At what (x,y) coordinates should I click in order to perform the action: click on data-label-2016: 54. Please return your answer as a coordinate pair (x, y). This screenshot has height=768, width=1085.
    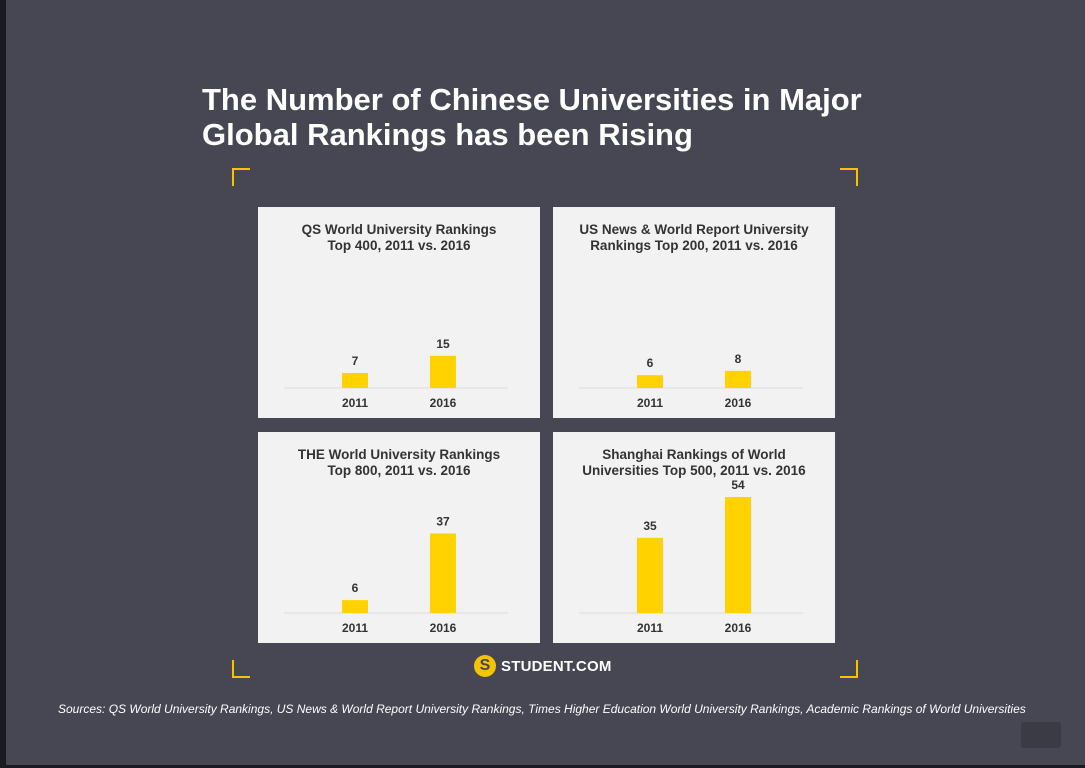
    Looking at the image, I should click on (738, 485).